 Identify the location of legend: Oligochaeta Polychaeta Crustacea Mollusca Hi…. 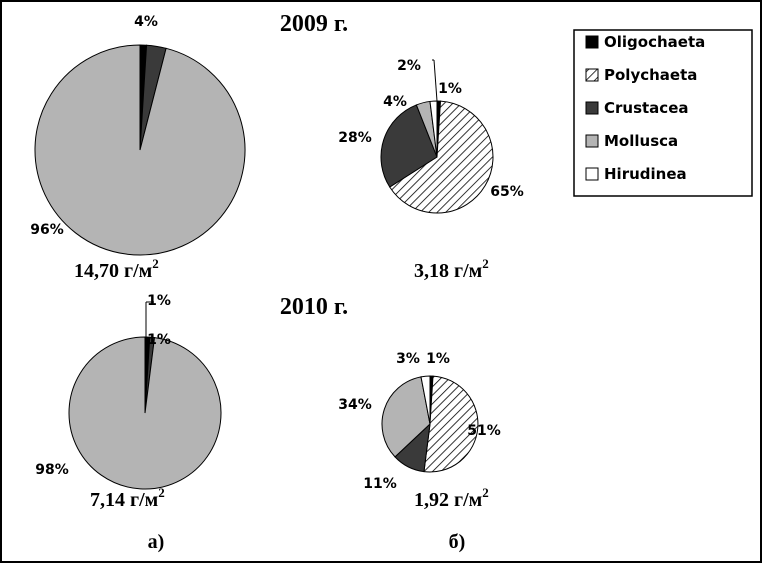
(663, 113).